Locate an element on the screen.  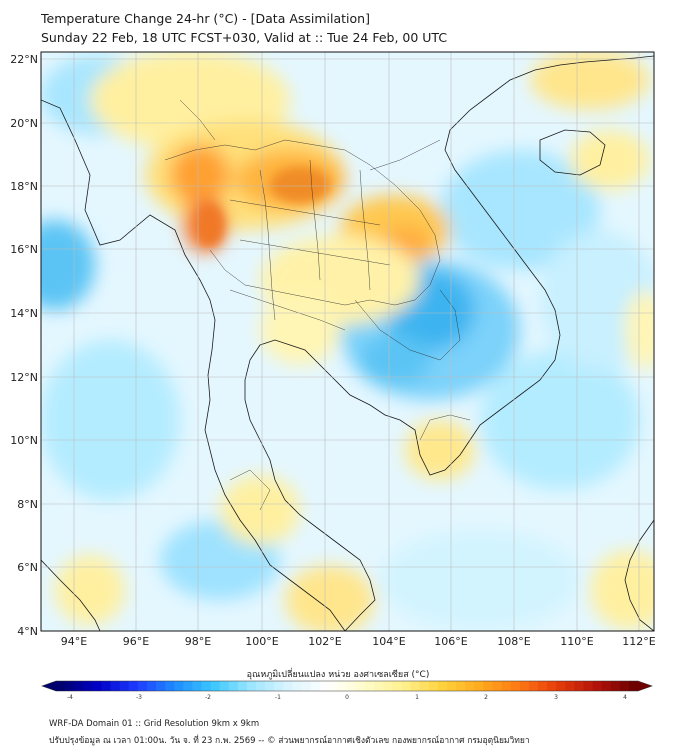
lat-label: 6°N is located at coordinates (27, 567).